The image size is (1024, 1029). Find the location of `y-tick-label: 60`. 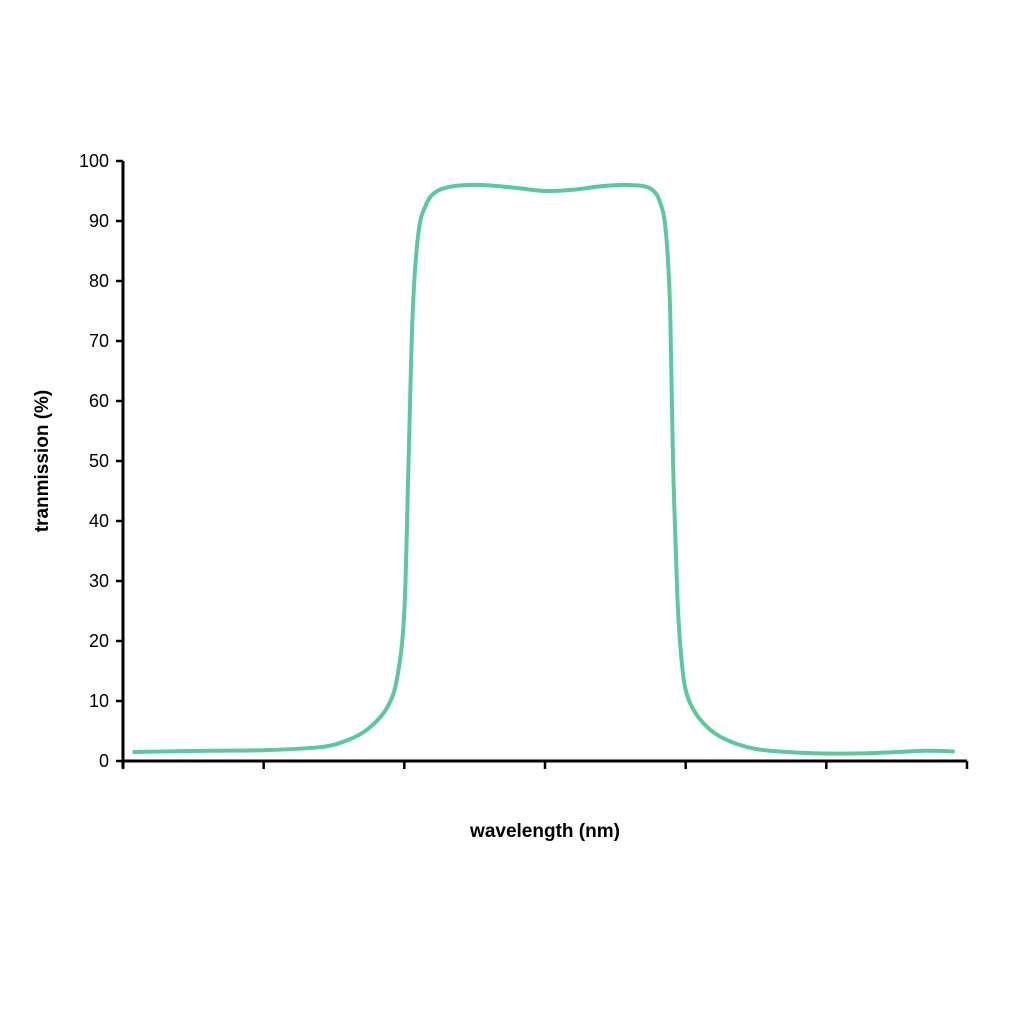

y-tick-label: 60 is located at coordinates (99, 401).